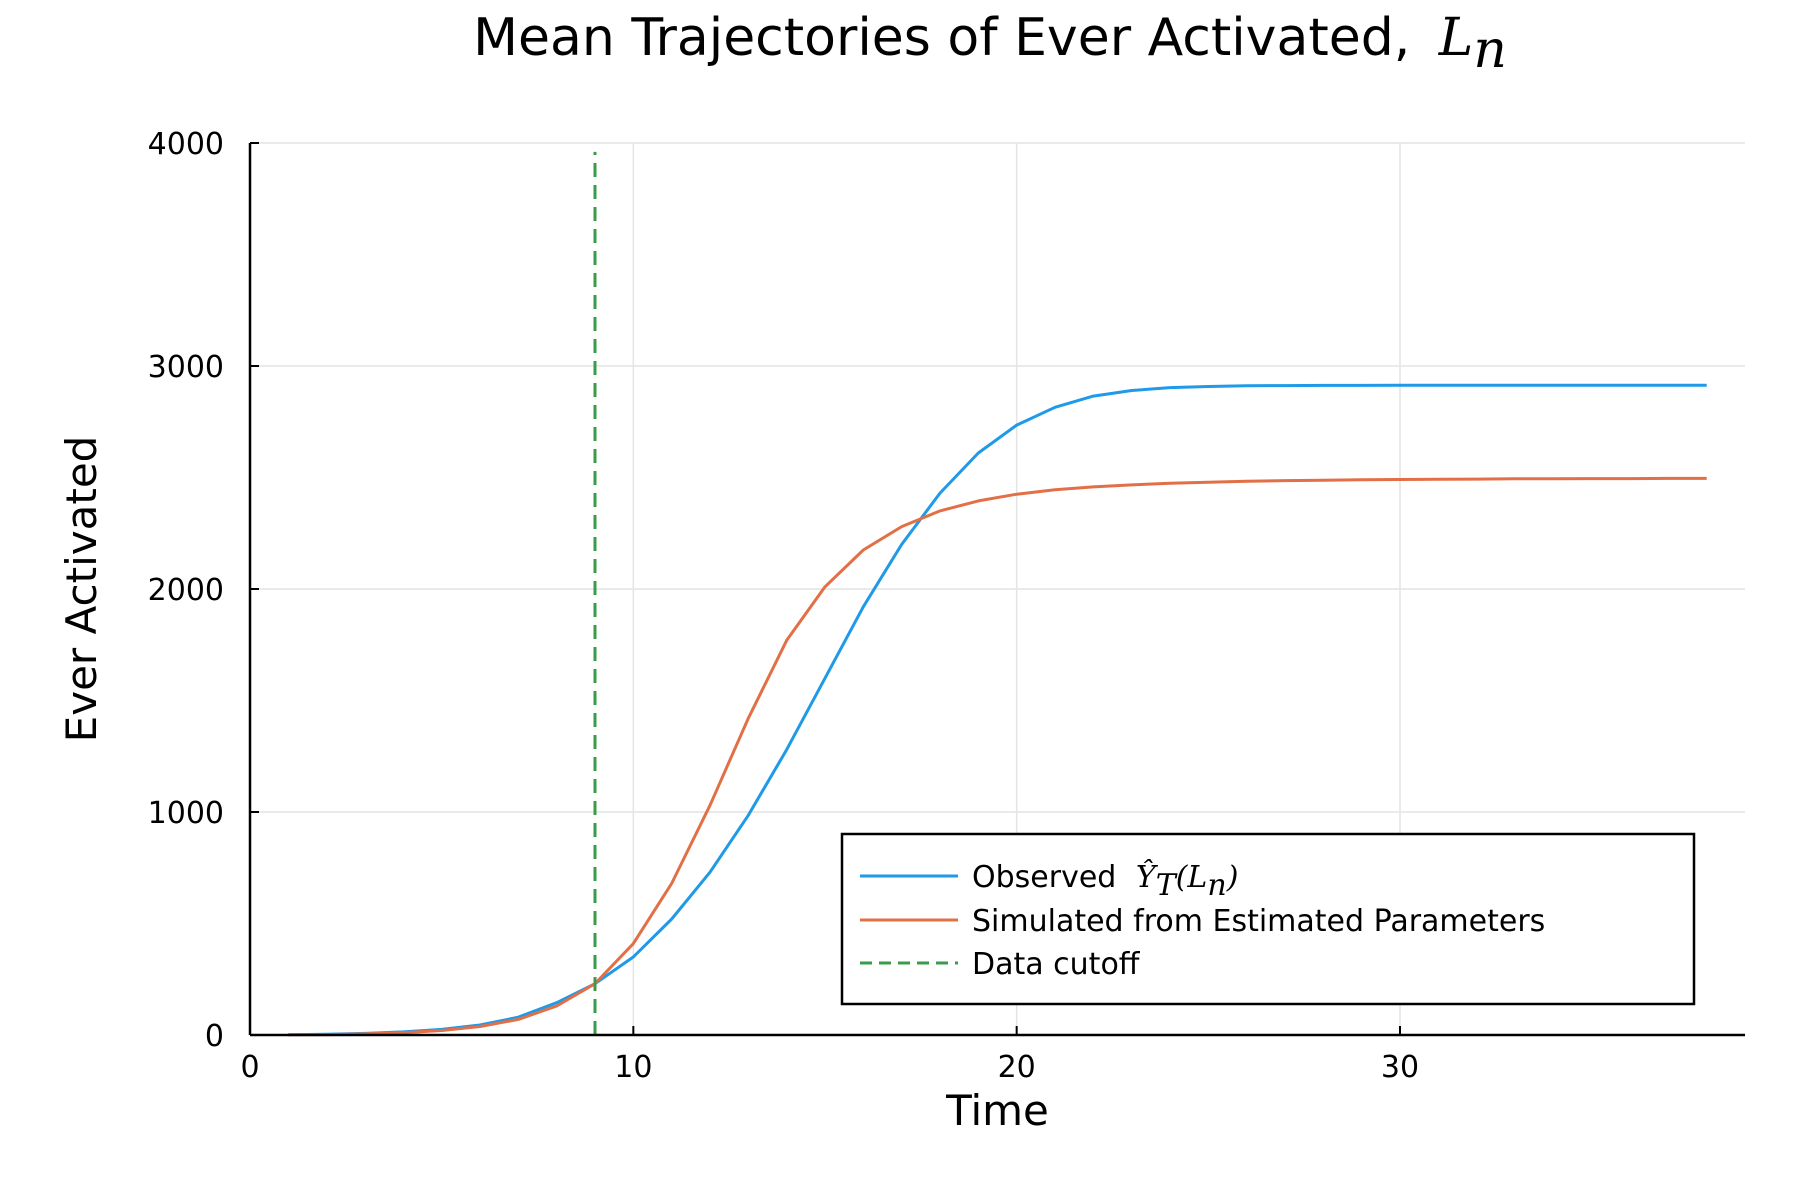 This screenshot has width=1800, height=1200. Describe the element at coordinates (186, 144) in the screenshot. I see `y-tick-label: 4000` at that location.